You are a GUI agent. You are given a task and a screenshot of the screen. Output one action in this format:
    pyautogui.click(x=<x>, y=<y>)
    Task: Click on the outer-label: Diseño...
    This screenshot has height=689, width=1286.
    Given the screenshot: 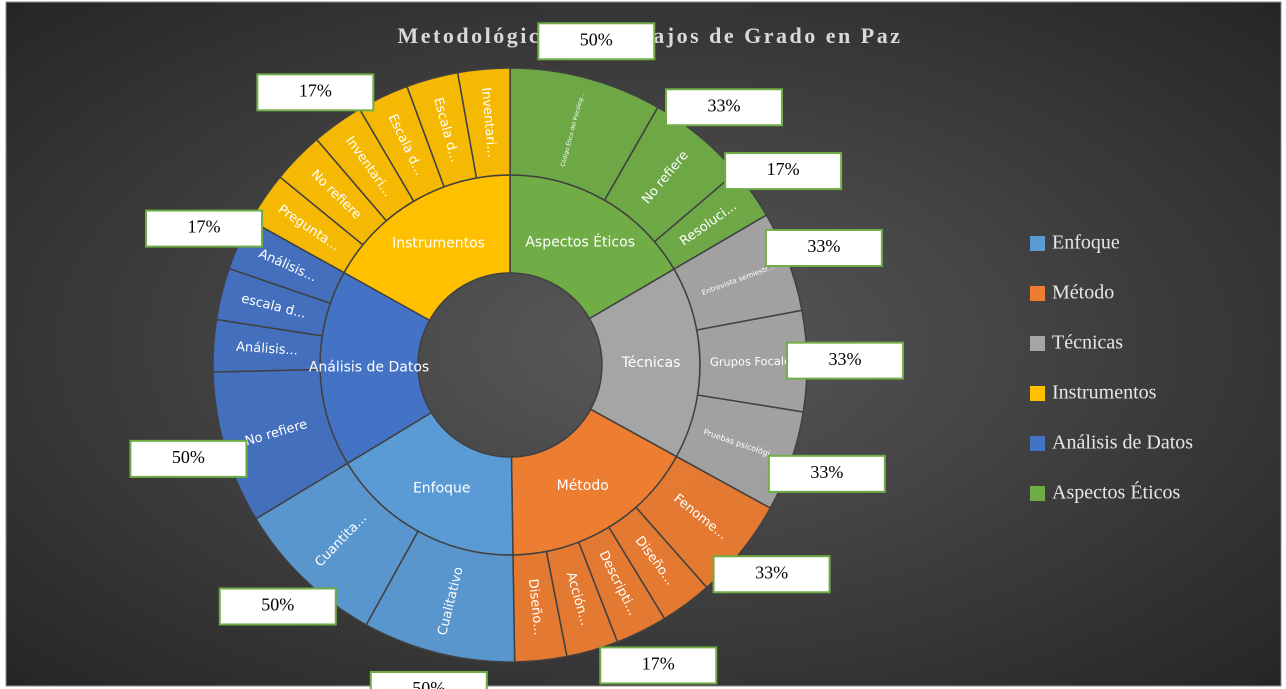 What is the action you would take?
    pyautogui.click(x=535, y=607)
    